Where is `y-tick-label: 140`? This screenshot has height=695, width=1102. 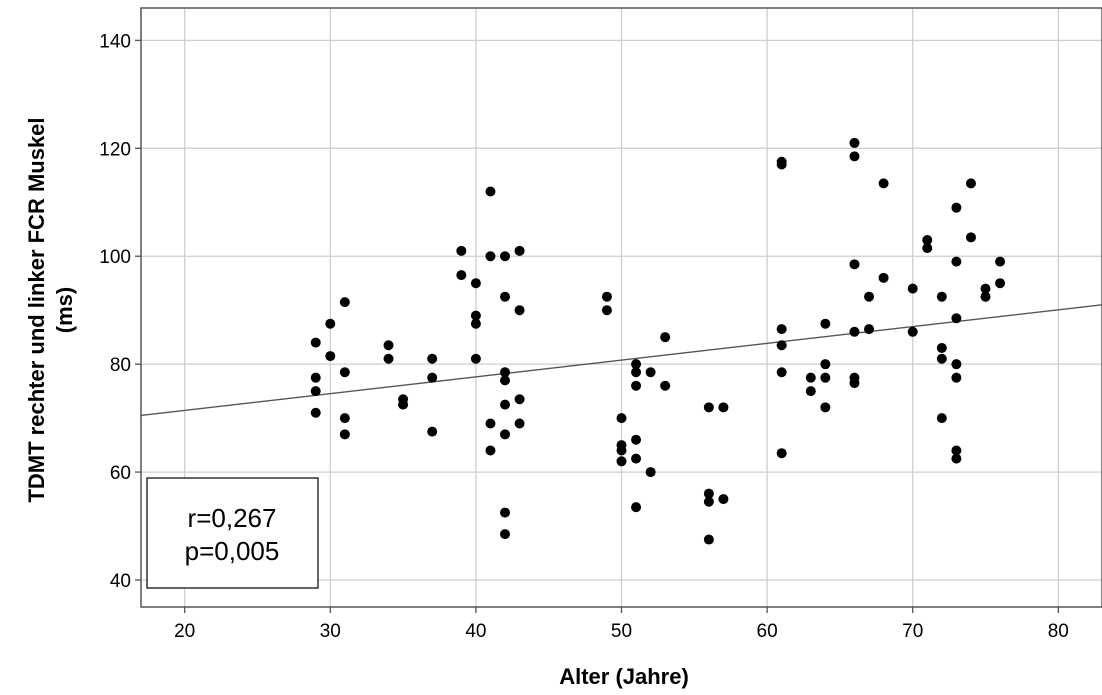
y-tick-label: 140 is located at coordinates (115, 41).